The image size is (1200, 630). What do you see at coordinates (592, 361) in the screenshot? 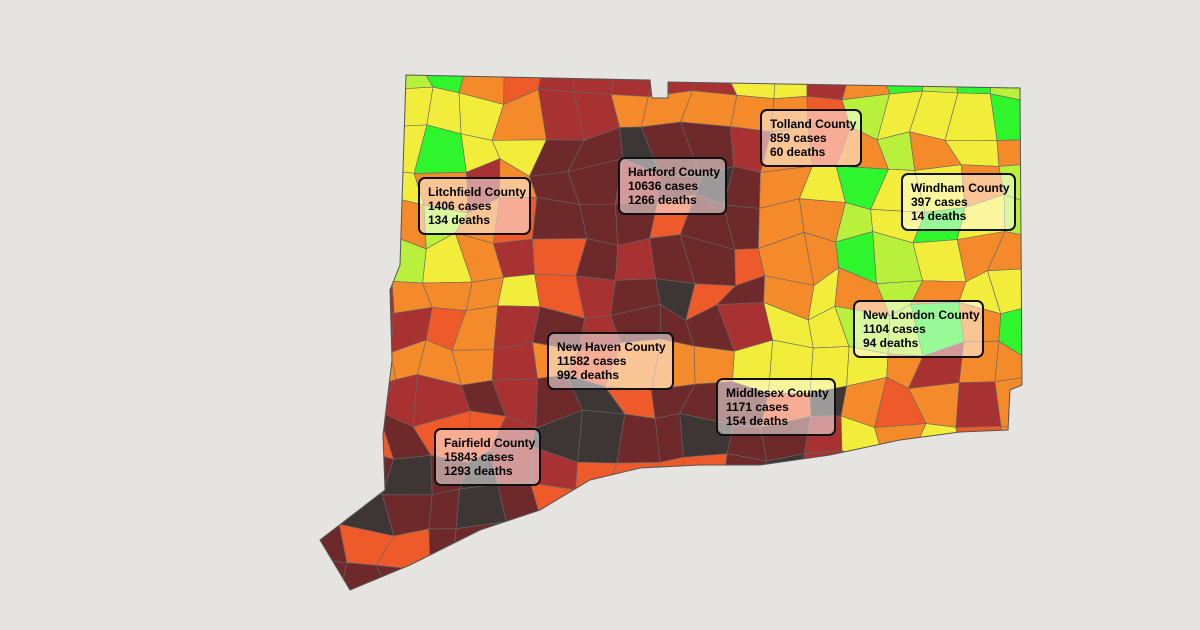
I see `county-cases: 11582 cases` at bounding box center [592, 361].